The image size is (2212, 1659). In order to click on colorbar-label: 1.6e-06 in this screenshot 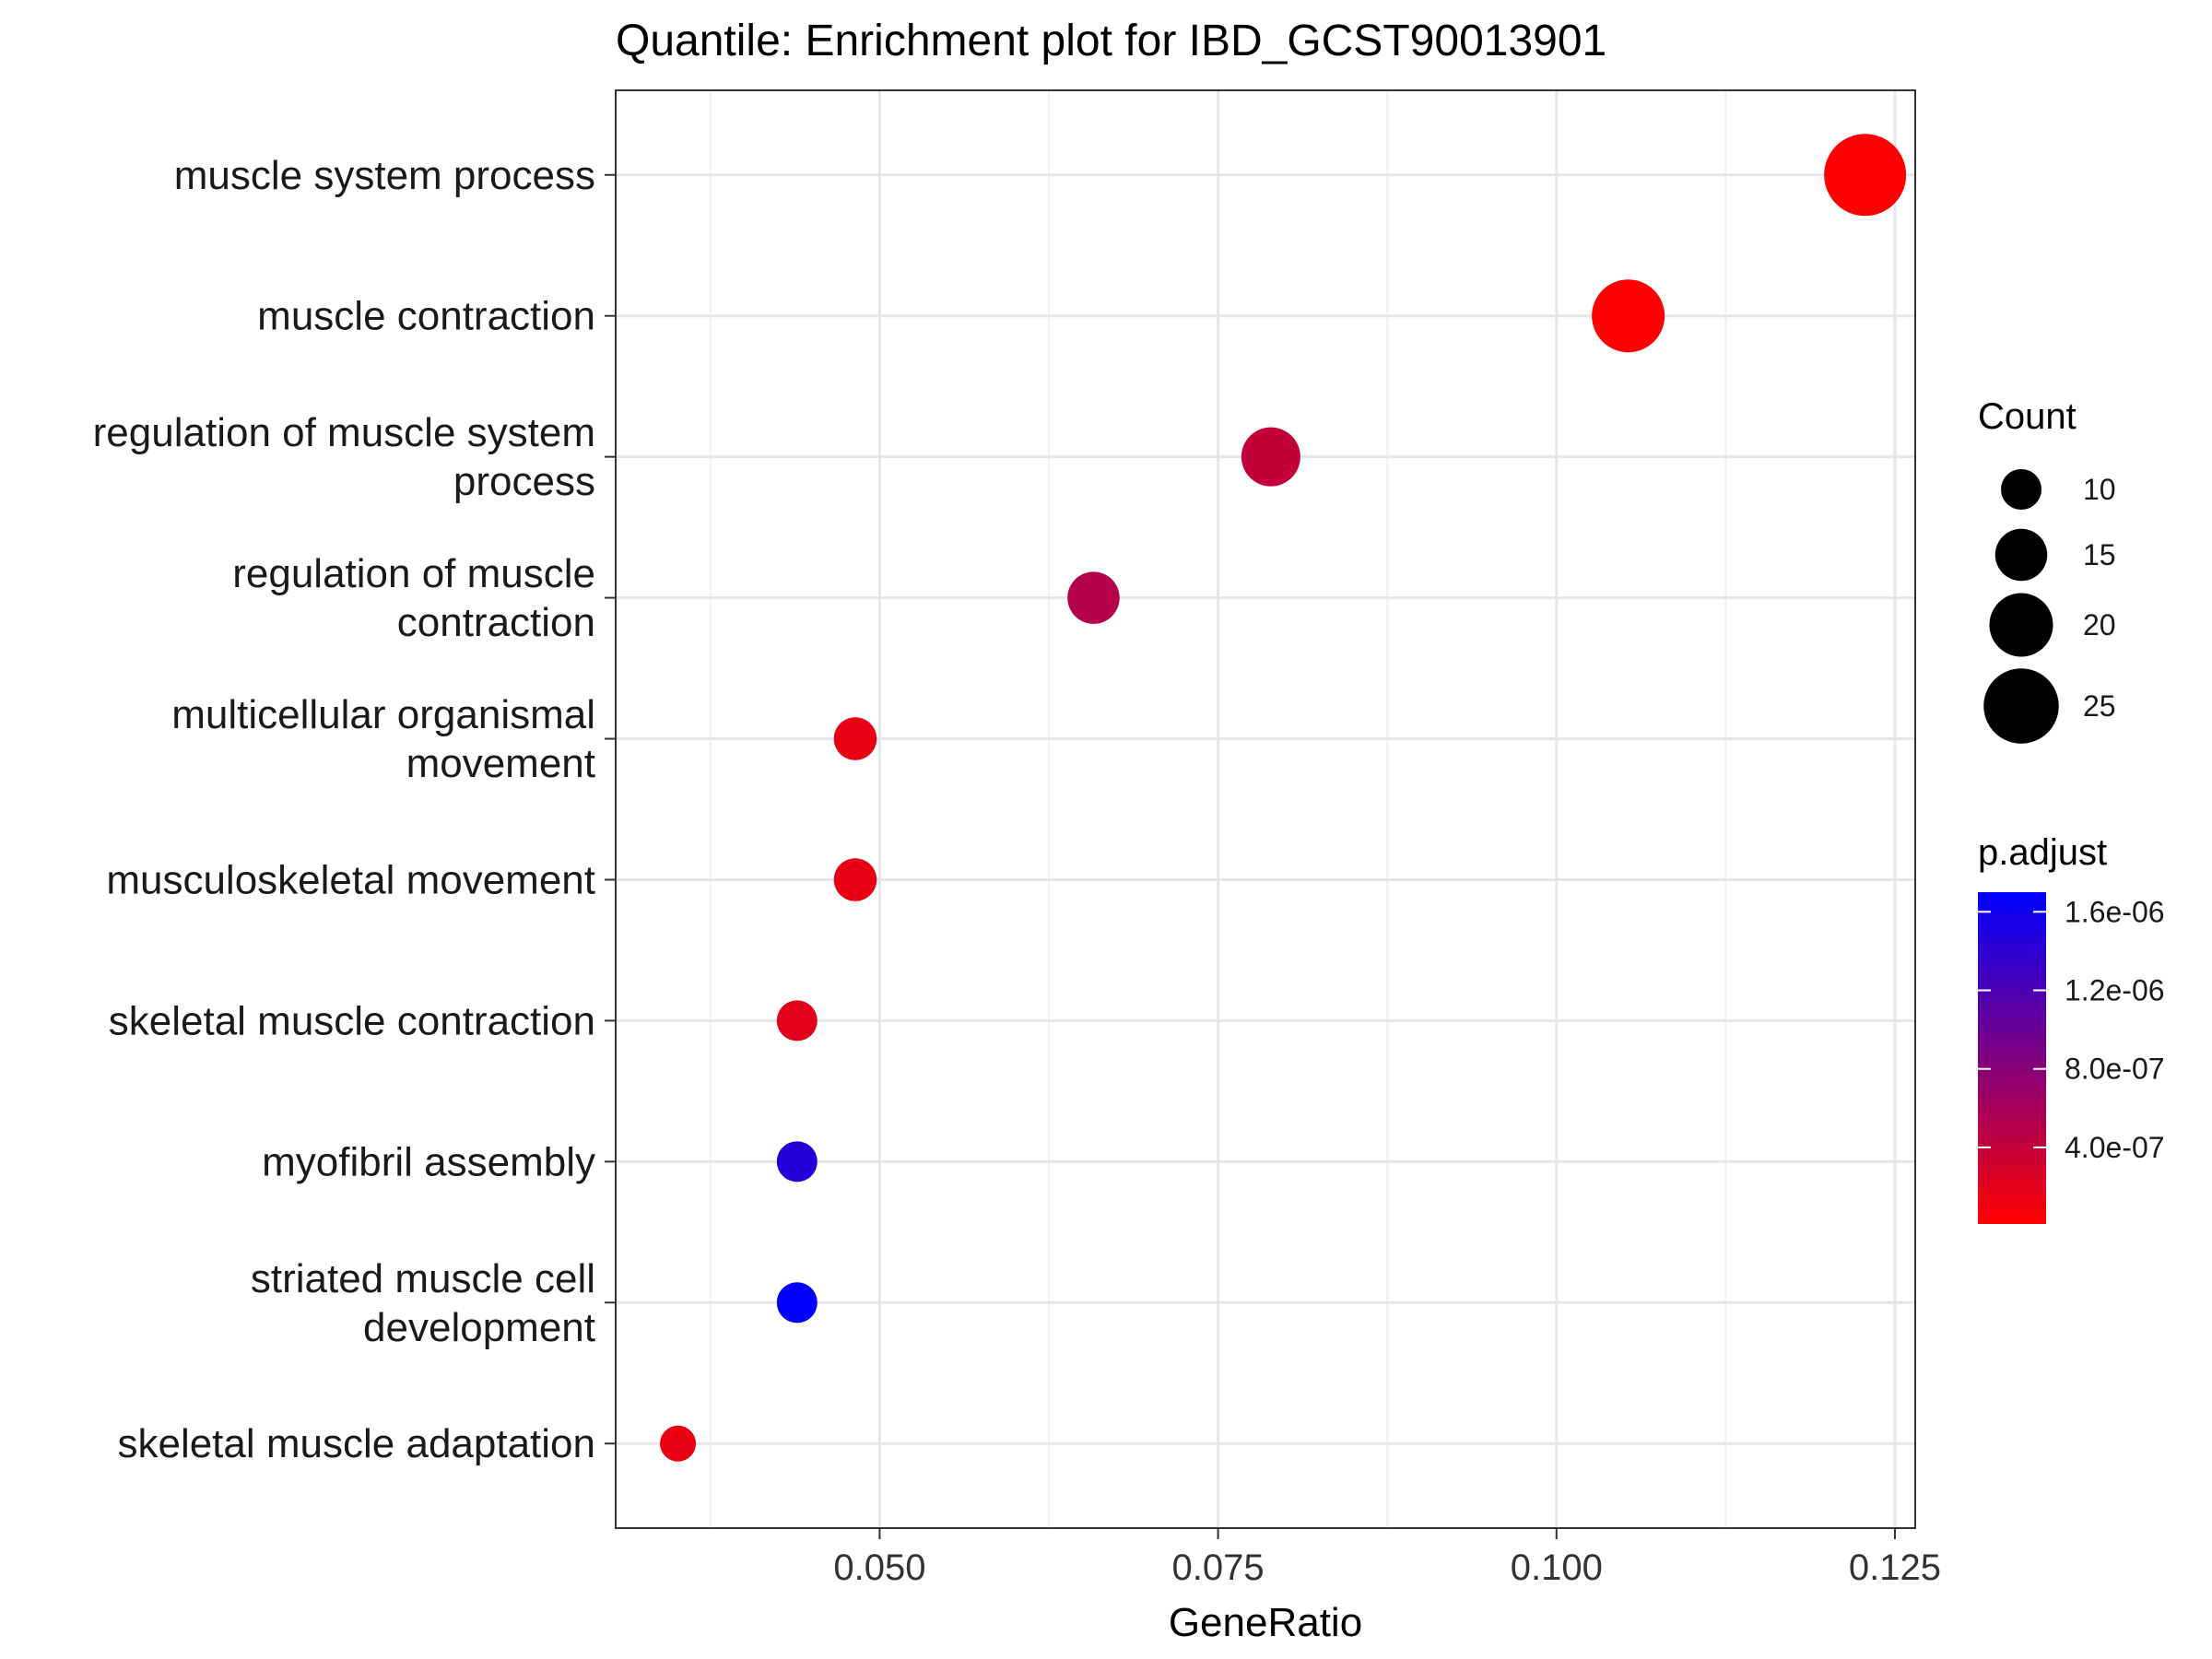, I will do `click(2115, 911)`.